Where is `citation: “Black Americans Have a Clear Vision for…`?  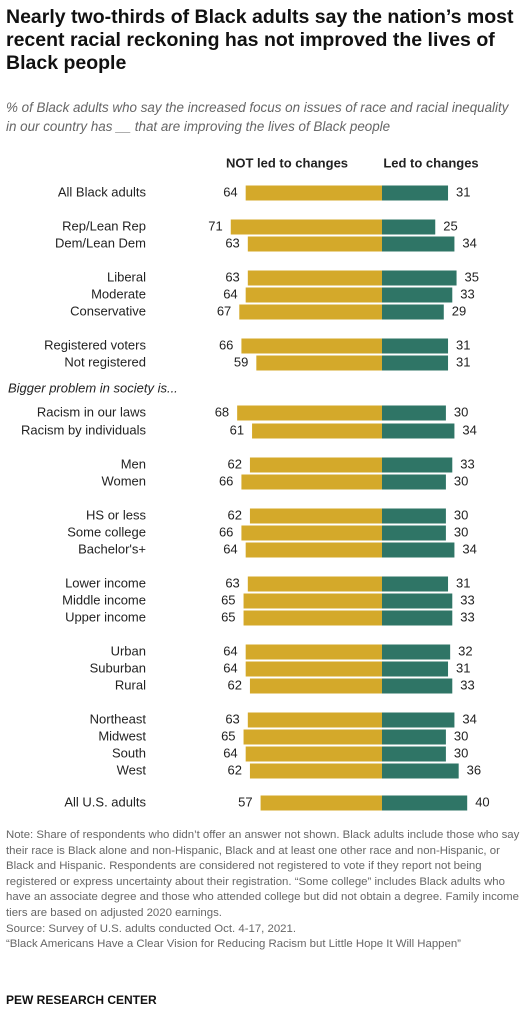 citation: “Black Americans Have a Clear Vision for… is located at coordinates (233, 944).